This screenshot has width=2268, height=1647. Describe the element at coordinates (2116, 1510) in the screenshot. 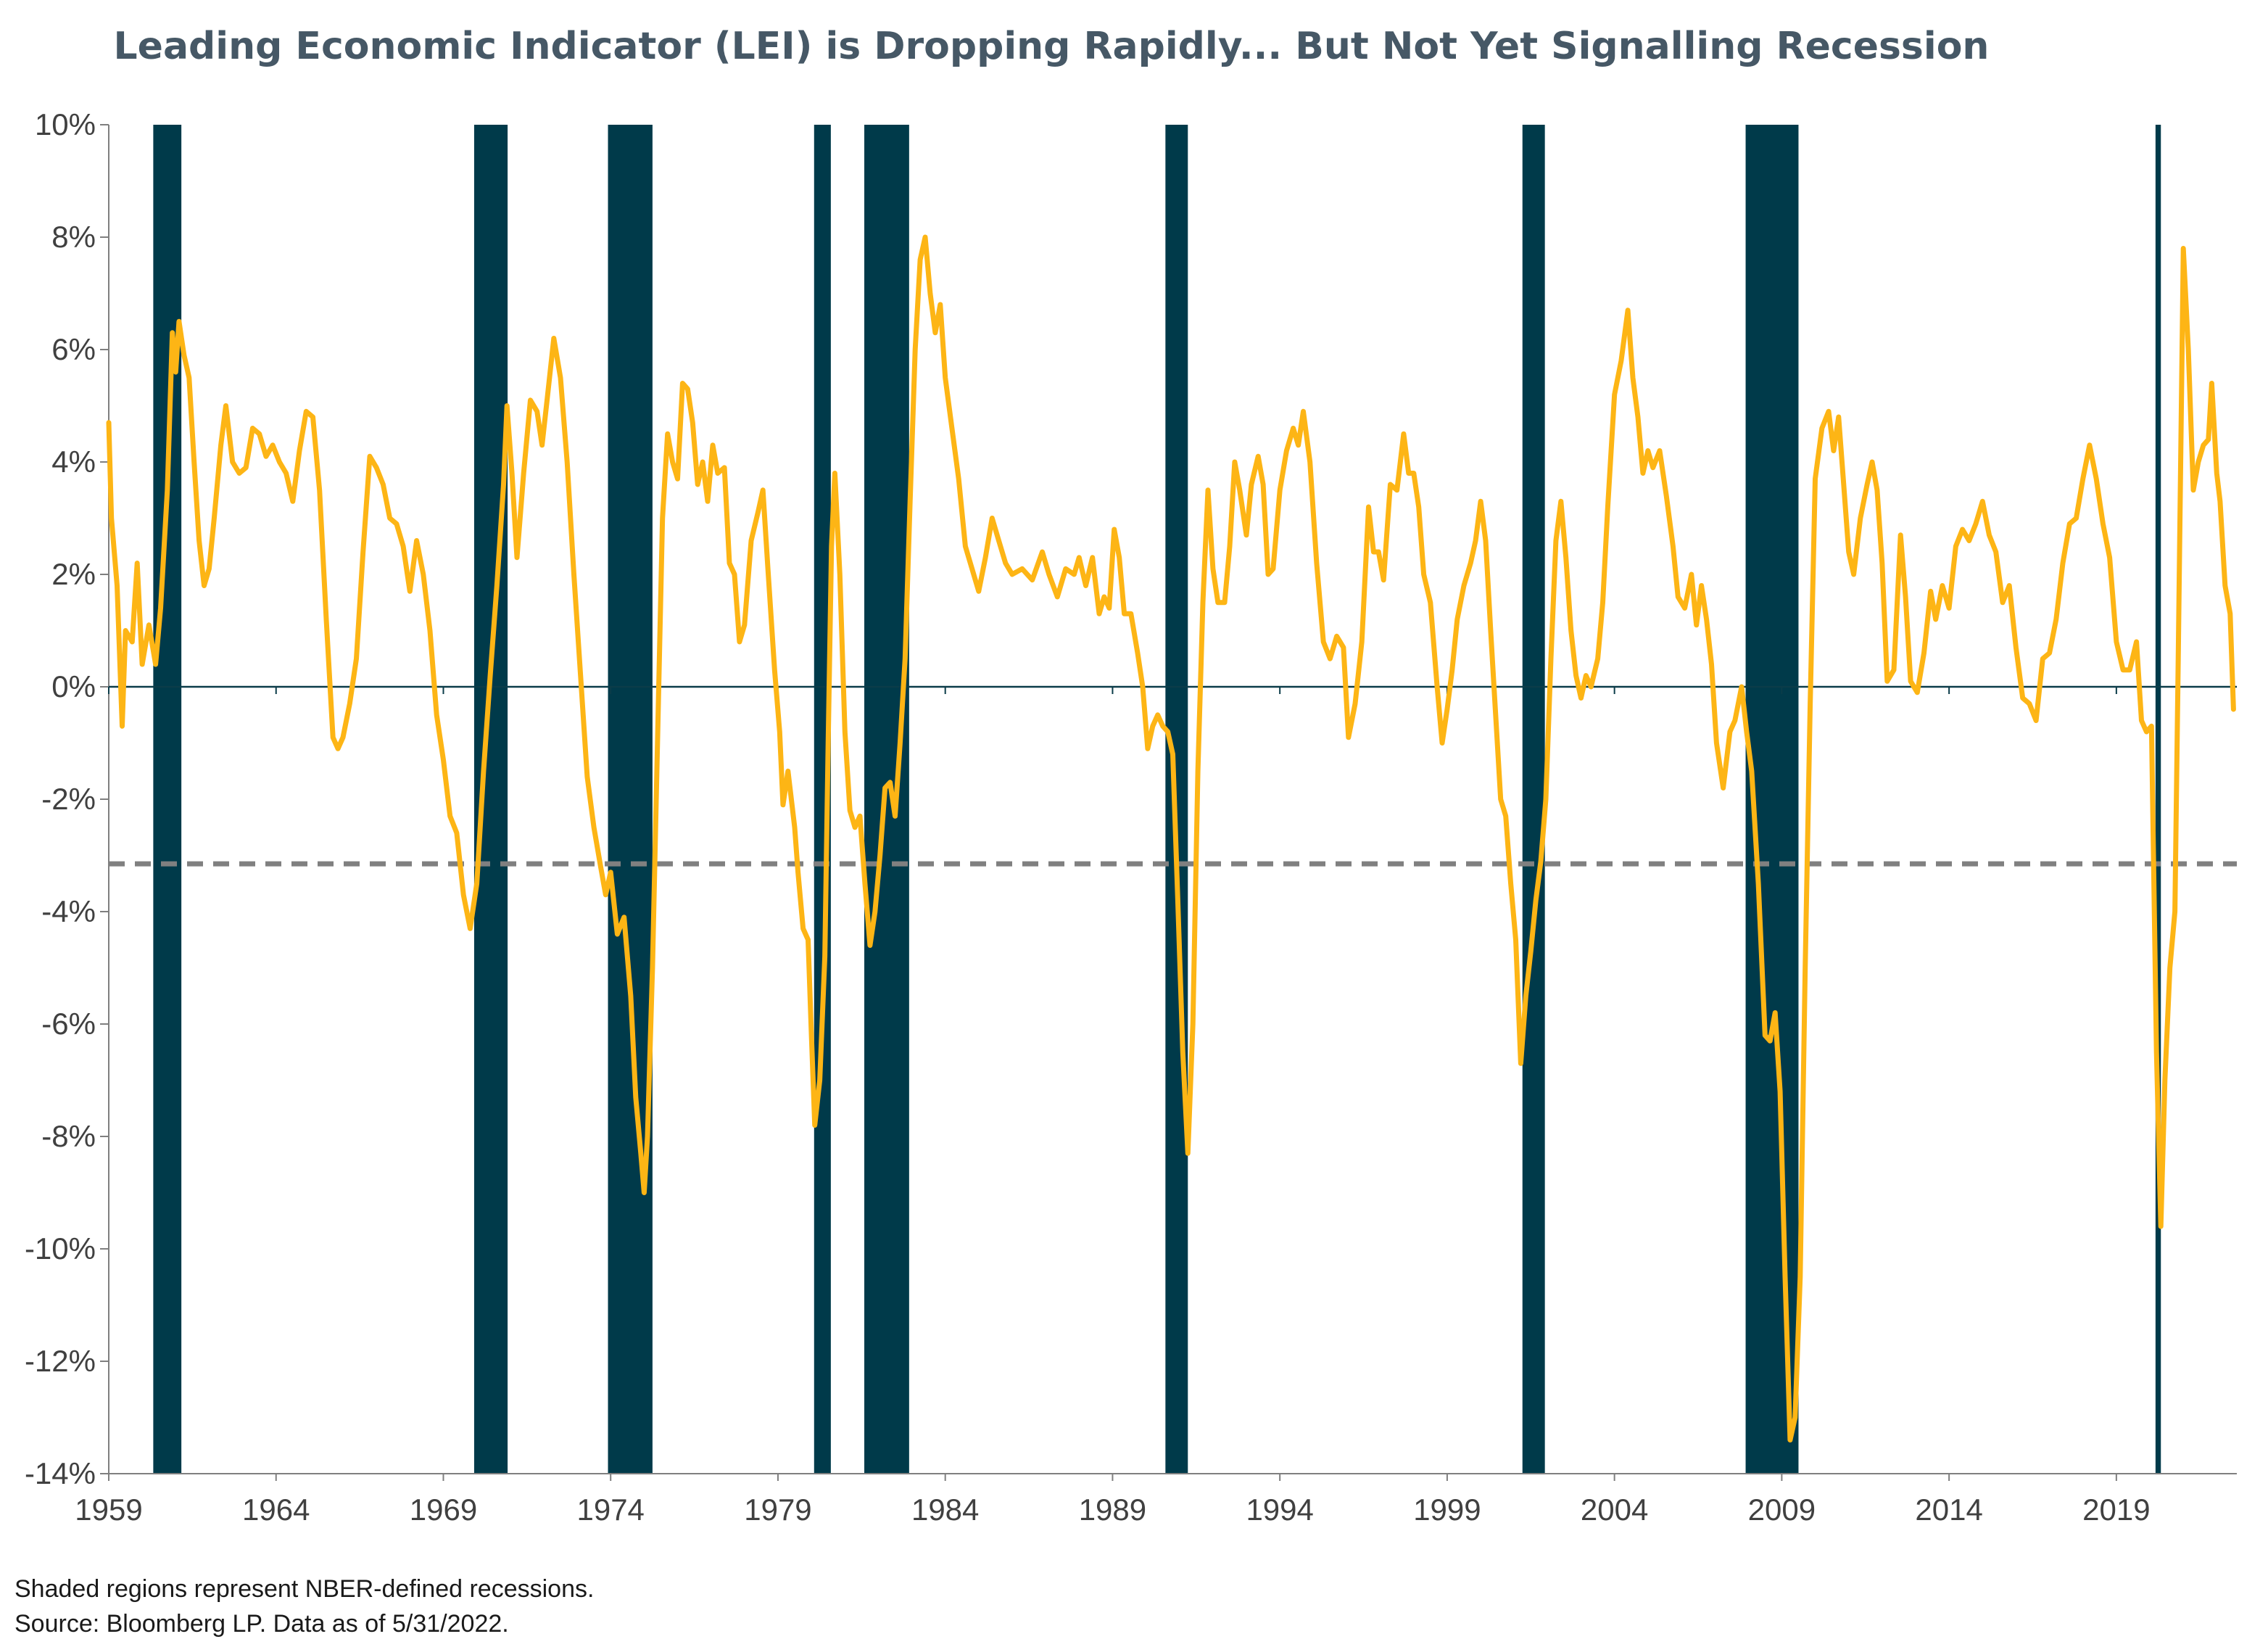

I see `x-tick-label: 2019` at that location.